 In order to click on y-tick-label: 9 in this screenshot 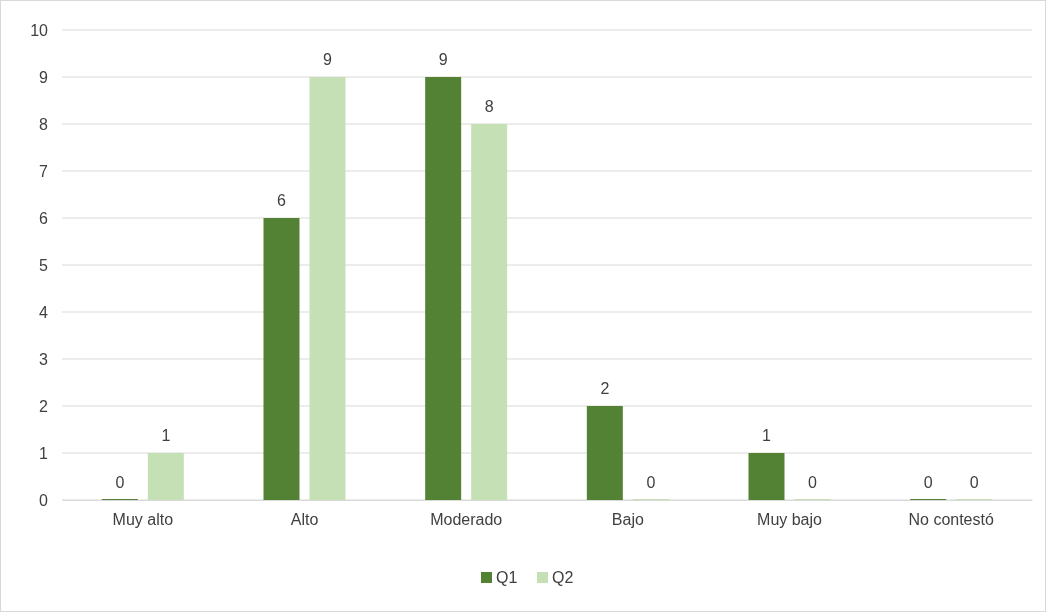, I will do `click(44, 77)`.